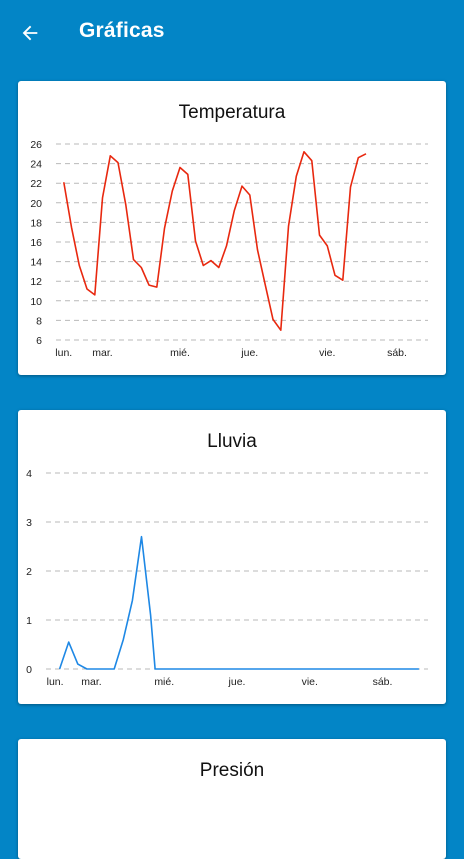 This screenshot has width=464, height=859. I want to click on rain-y-tick-label: 2, so click(29, 572).